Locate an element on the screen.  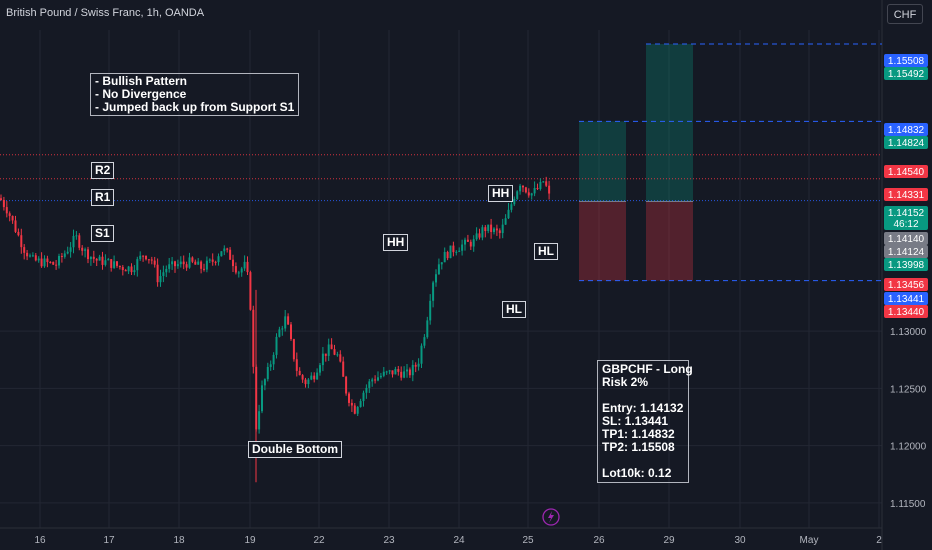
price-tag-text: 1.14140 is located at coordinates (906, 239).